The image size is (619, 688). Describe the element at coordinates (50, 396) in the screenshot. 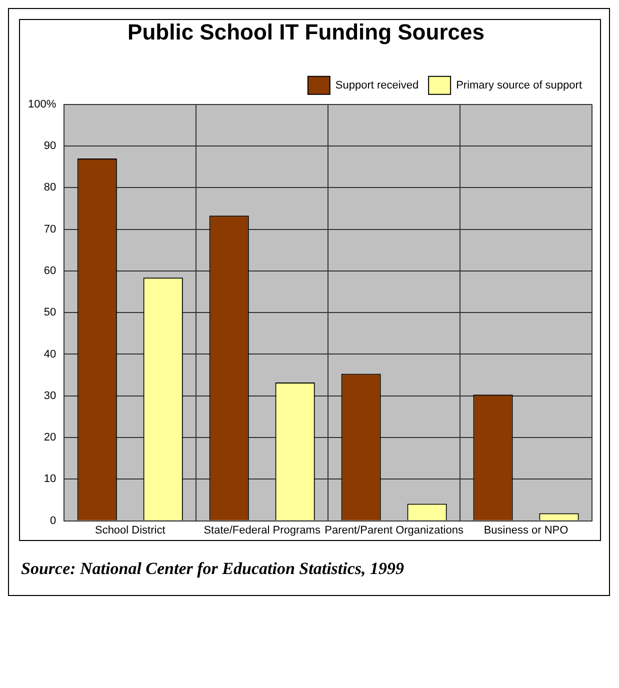

I see `y-tick-label: 30` at that location.